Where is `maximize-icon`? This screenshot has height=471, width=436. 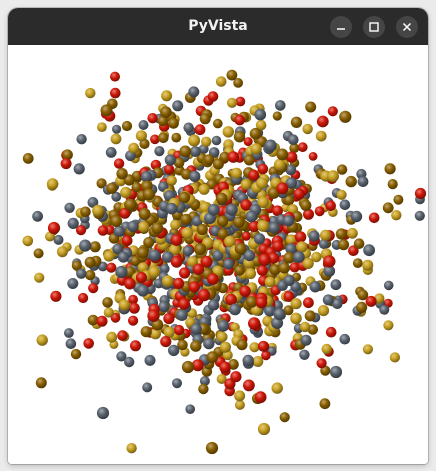
maximize-icon is located at coordinates (374, 27).